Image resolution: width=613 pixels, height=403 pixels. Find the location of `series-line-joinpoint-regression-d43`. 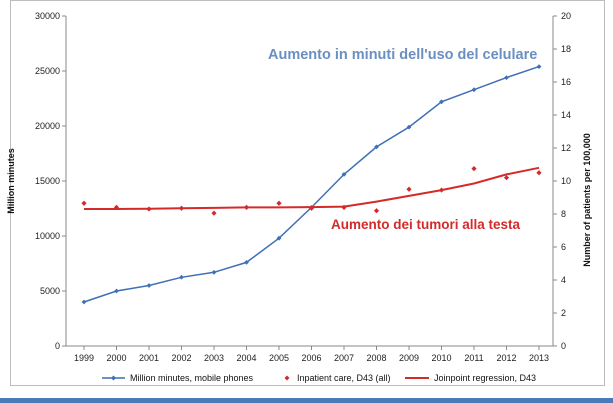

series-line-joinpoint-regression-d43 is located at coordinates (312, 188).